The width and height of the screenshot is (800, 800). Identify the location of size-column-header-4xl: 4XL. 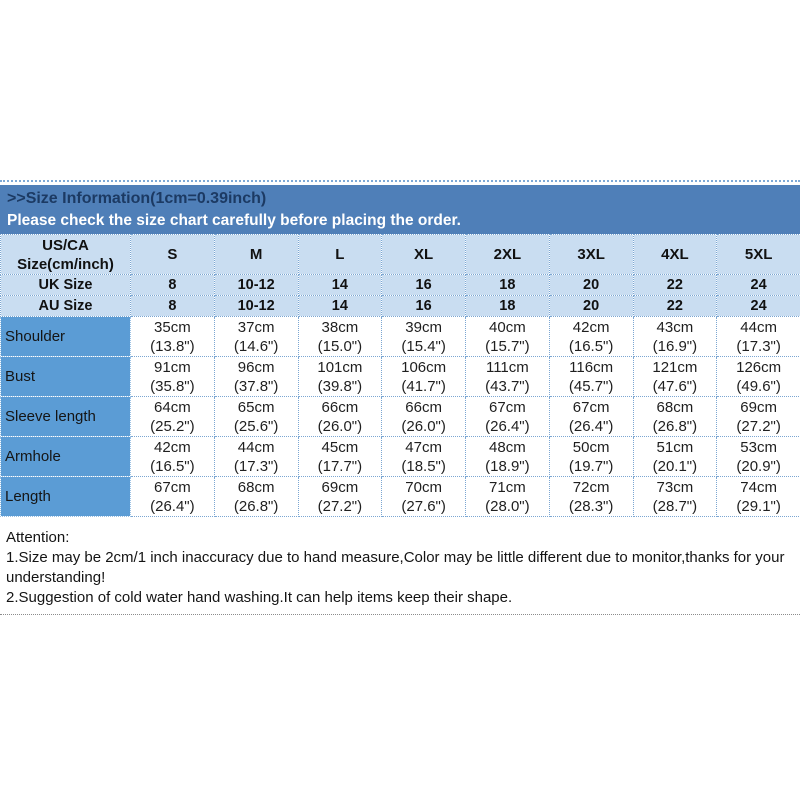
(675, 254).